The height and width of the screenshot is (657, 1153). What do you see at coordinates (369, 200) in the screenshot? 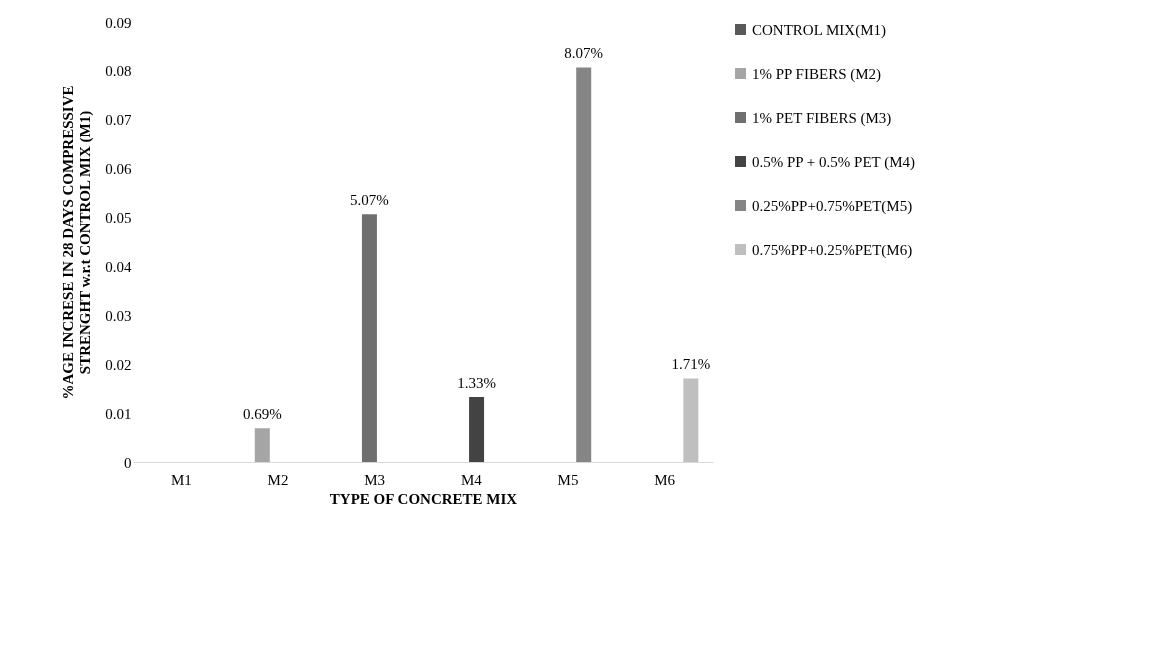
I see `data-label: 5.07%` at bounding box center [369, 200].